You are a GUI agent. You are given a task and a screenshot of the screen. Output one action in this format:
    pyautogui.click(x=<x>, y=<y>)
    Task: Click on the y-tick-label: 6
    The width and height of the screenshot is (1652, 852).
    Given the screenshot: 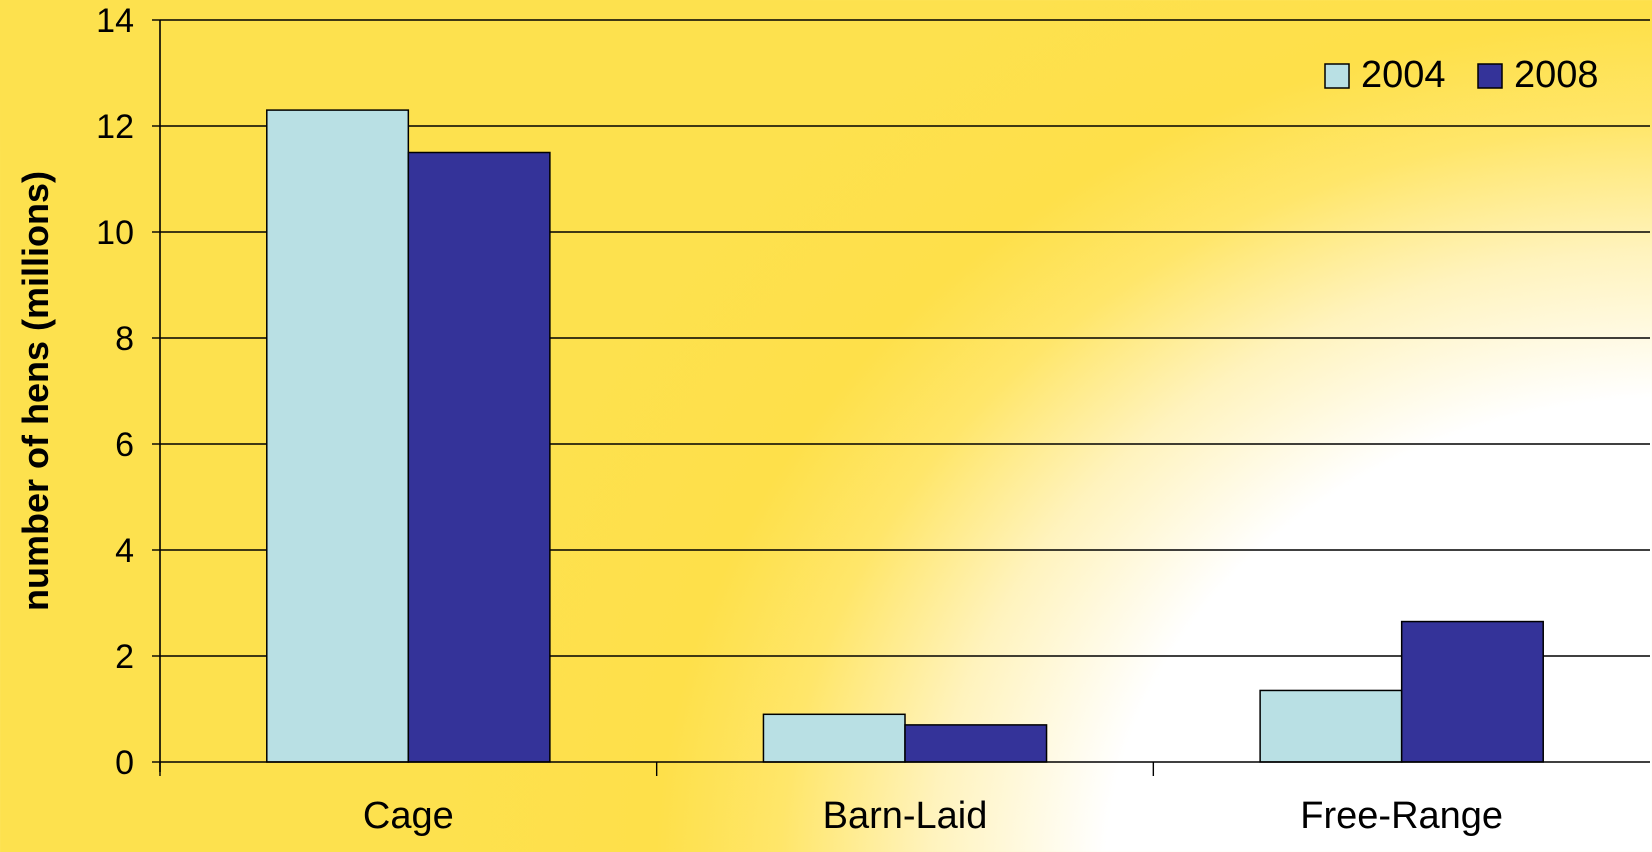 What is the action you would take?
    pyautogui.click(x=124, y=445)
    